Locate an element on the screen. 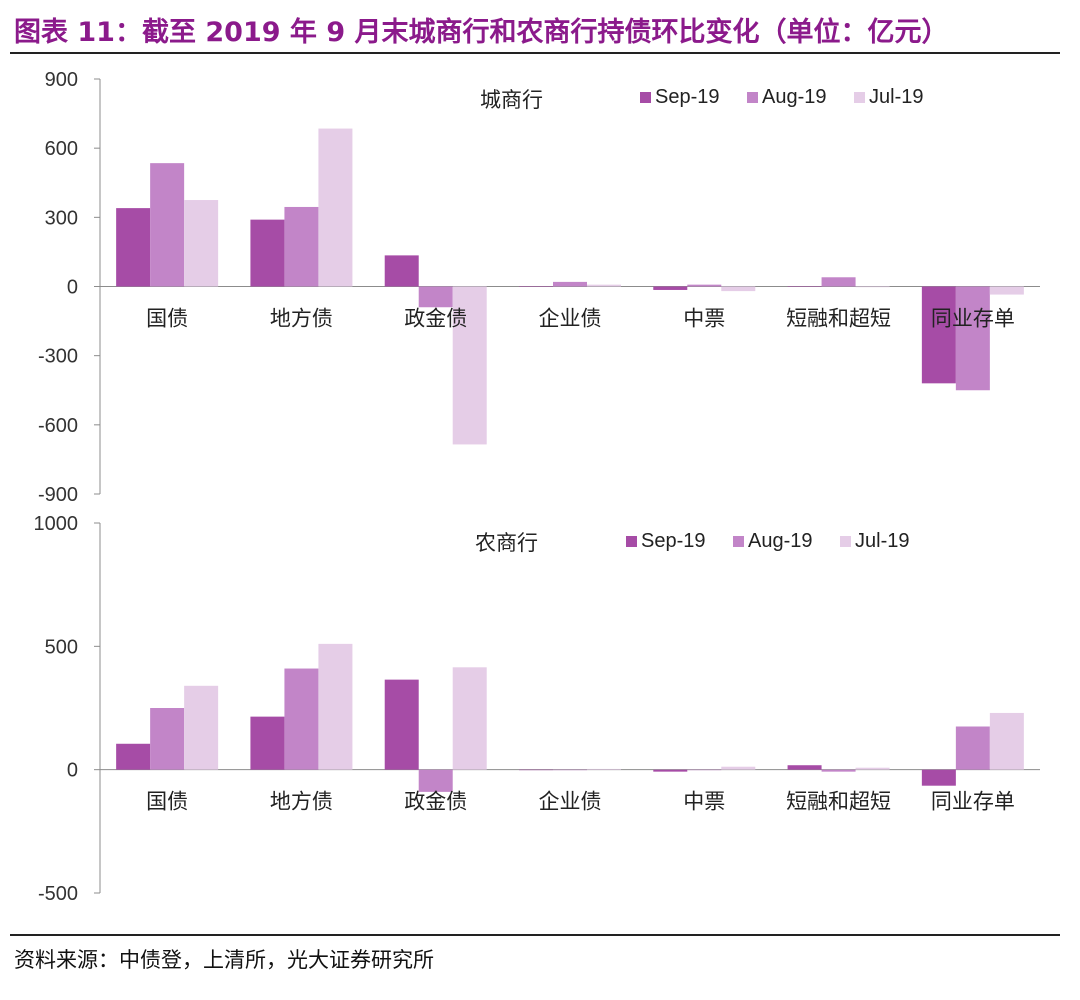 Image resolution: width=1080 pixels, height=1000 pixels. y-tick-label: -500 is located at coordinates (58, 894).